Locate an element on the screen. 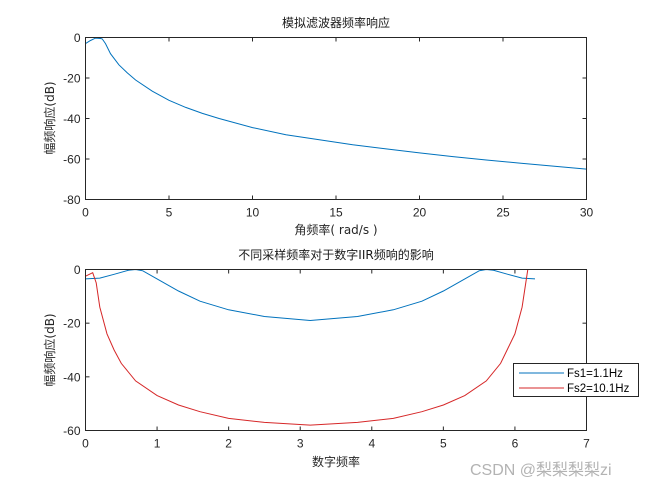 The height and width of the screenshot is (486, 648). x-tick-label: 30 is located at coordinates (587, 213).